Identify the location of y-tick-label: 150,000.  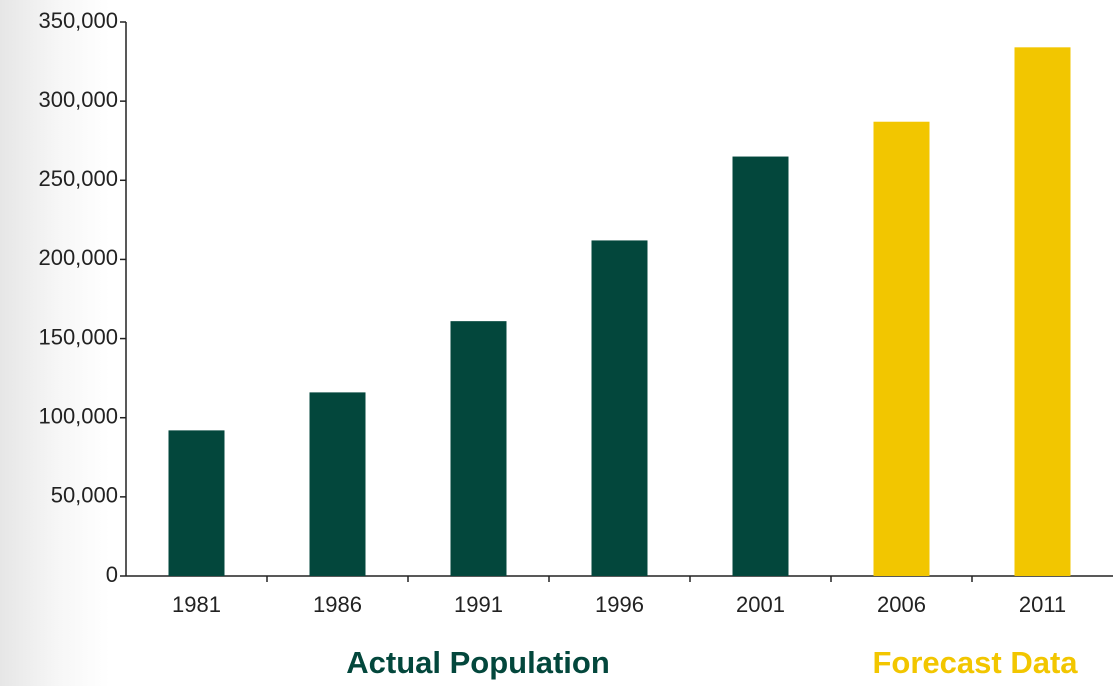
(78, 336).